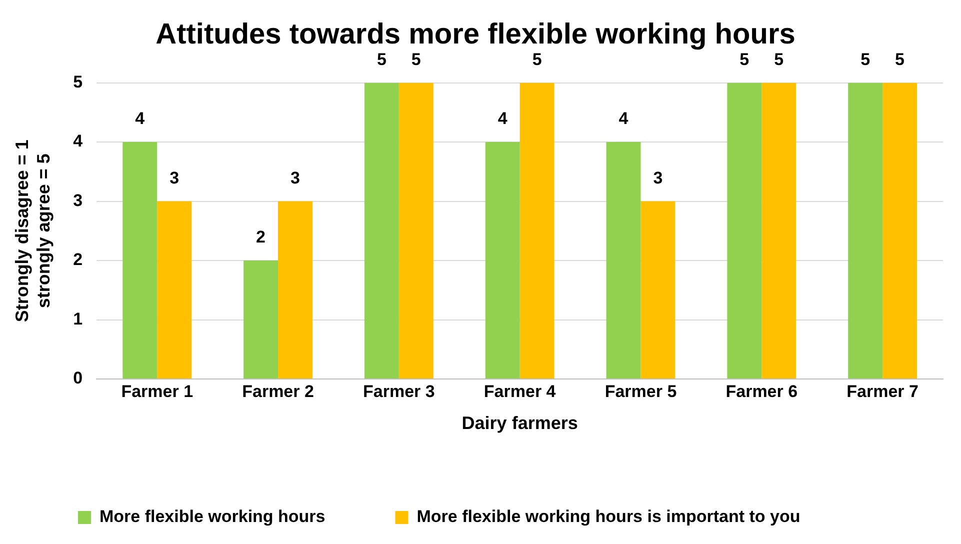 The image size is (961, 544). I want to click on x-axis-title: Dairy farmers, so click(520, 423).